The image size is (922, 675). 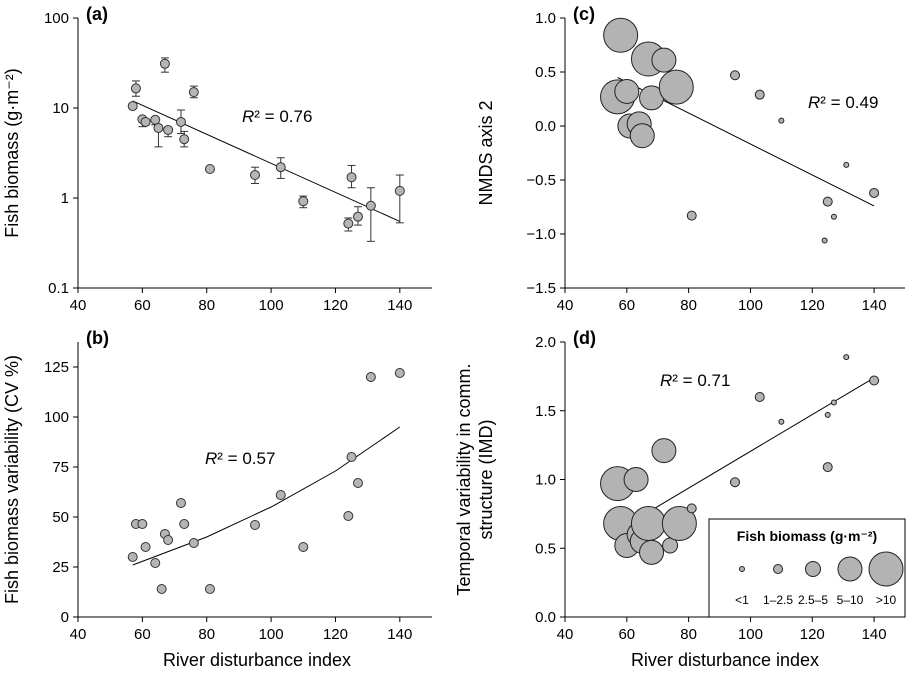 What do you see at coordinates (97, 338) in the screenshot?
I see `panel-label: (b)` at bounding box center [97, 338].